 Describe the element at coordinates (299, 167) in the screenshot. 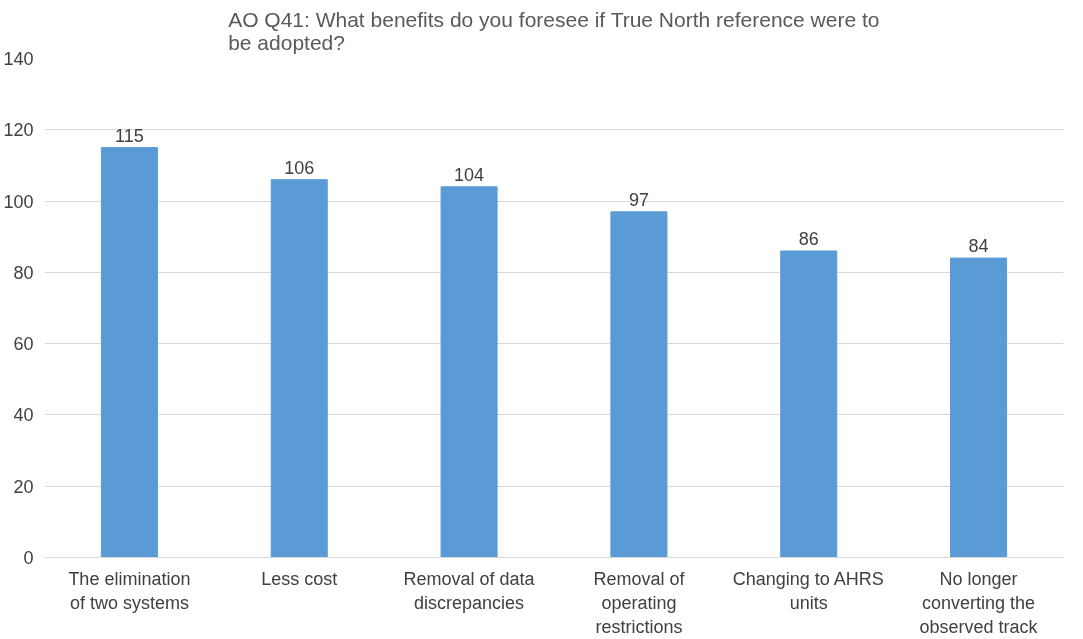

I see `data-label: 106` at that location.